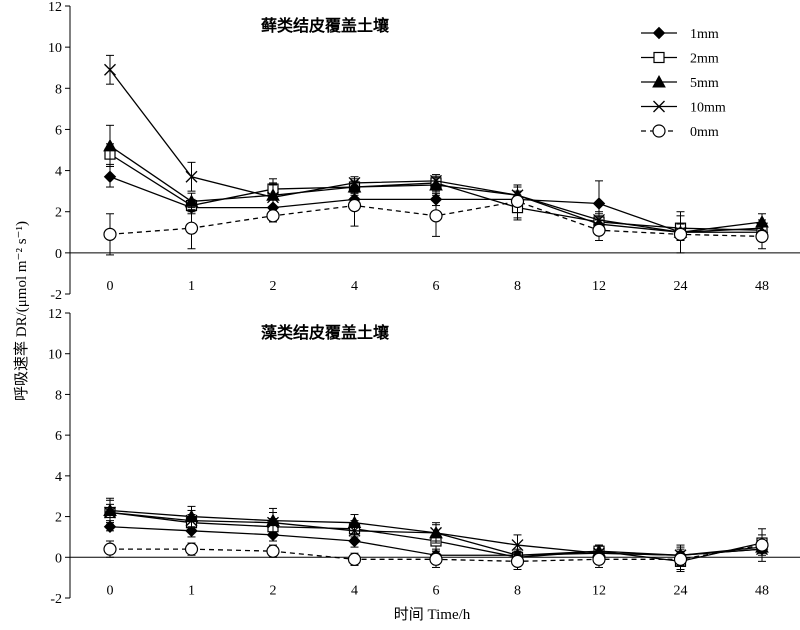 The width and height of the screenshot is (800, 630). What do you see at coordinates (704, 132) in the screenshot?
I see `legend-label: 0mm` at bounding box center [704, 132].